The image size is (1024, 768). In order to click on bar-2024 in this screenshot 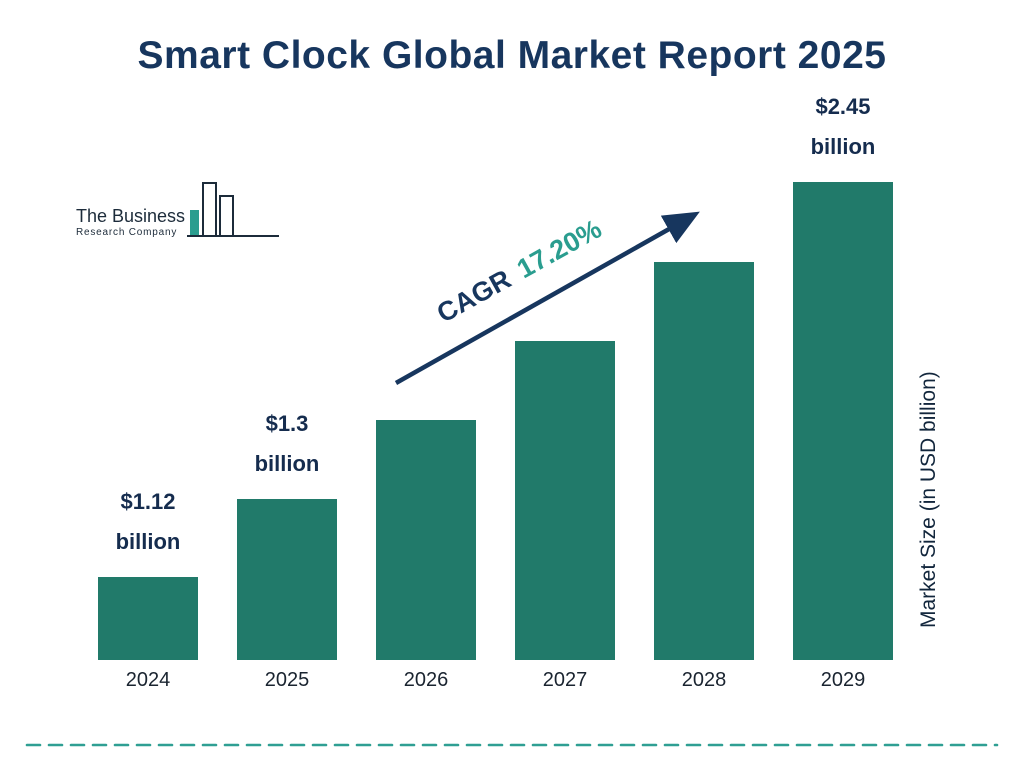, I will do `click(148, 618)`.